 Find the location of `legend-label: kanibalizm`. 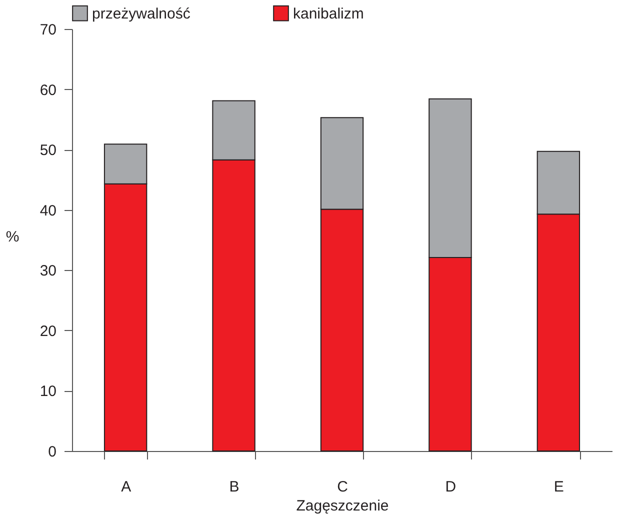

legend-label: kanibalizm is located at coordinates (328, 13).